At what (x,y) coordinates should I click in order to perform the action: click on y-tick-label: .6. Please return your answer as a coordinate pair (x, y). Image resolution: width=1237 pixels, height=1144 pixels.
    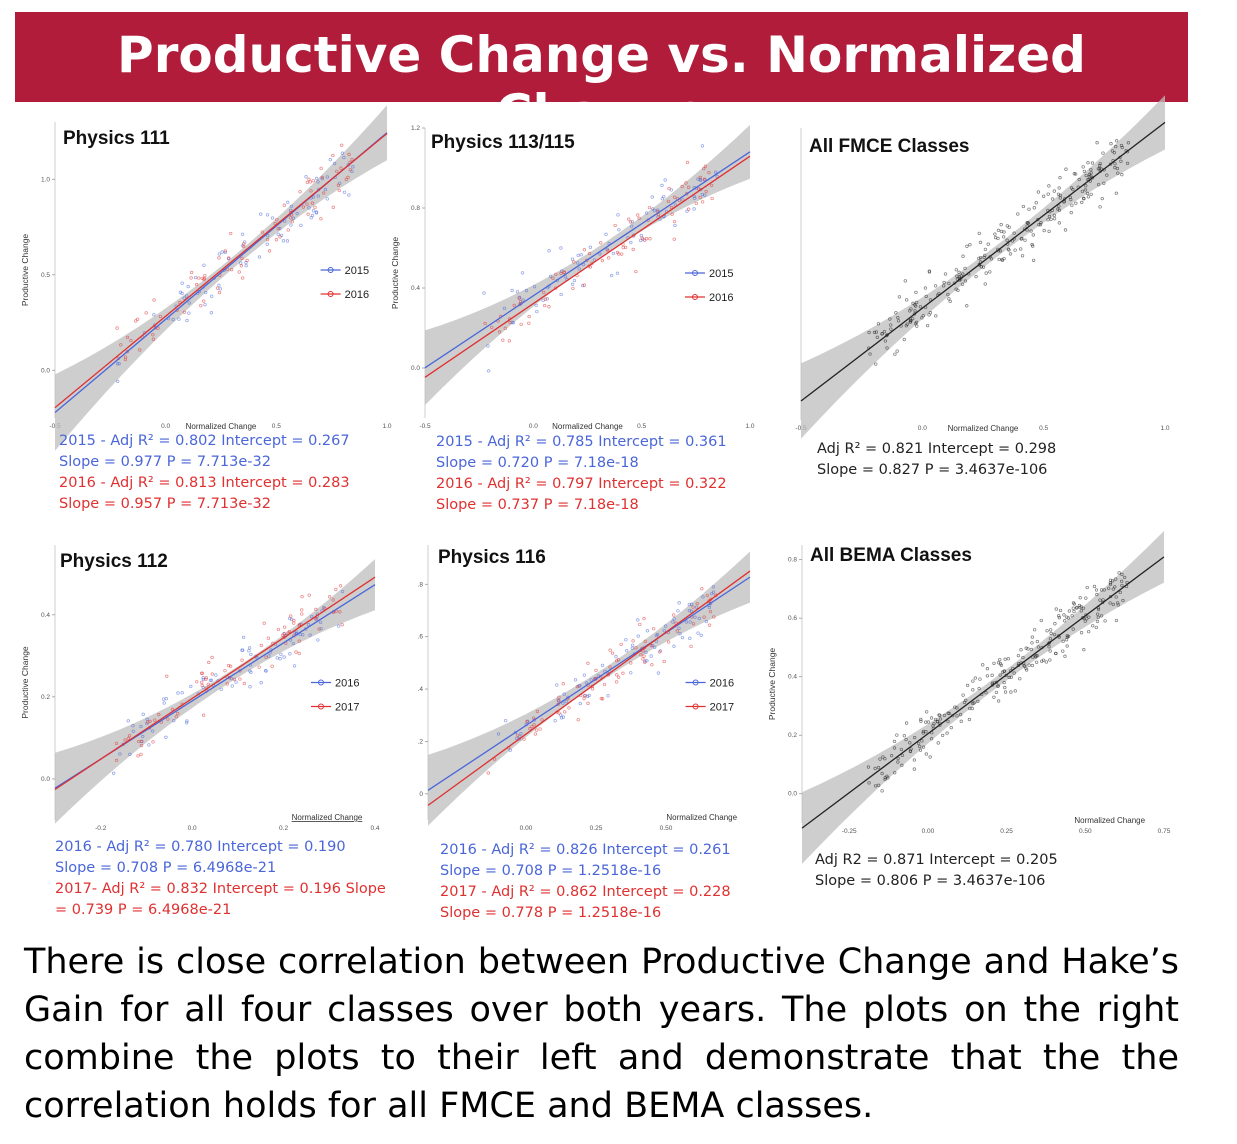
    Looking at the image, I should click on (421, 637).